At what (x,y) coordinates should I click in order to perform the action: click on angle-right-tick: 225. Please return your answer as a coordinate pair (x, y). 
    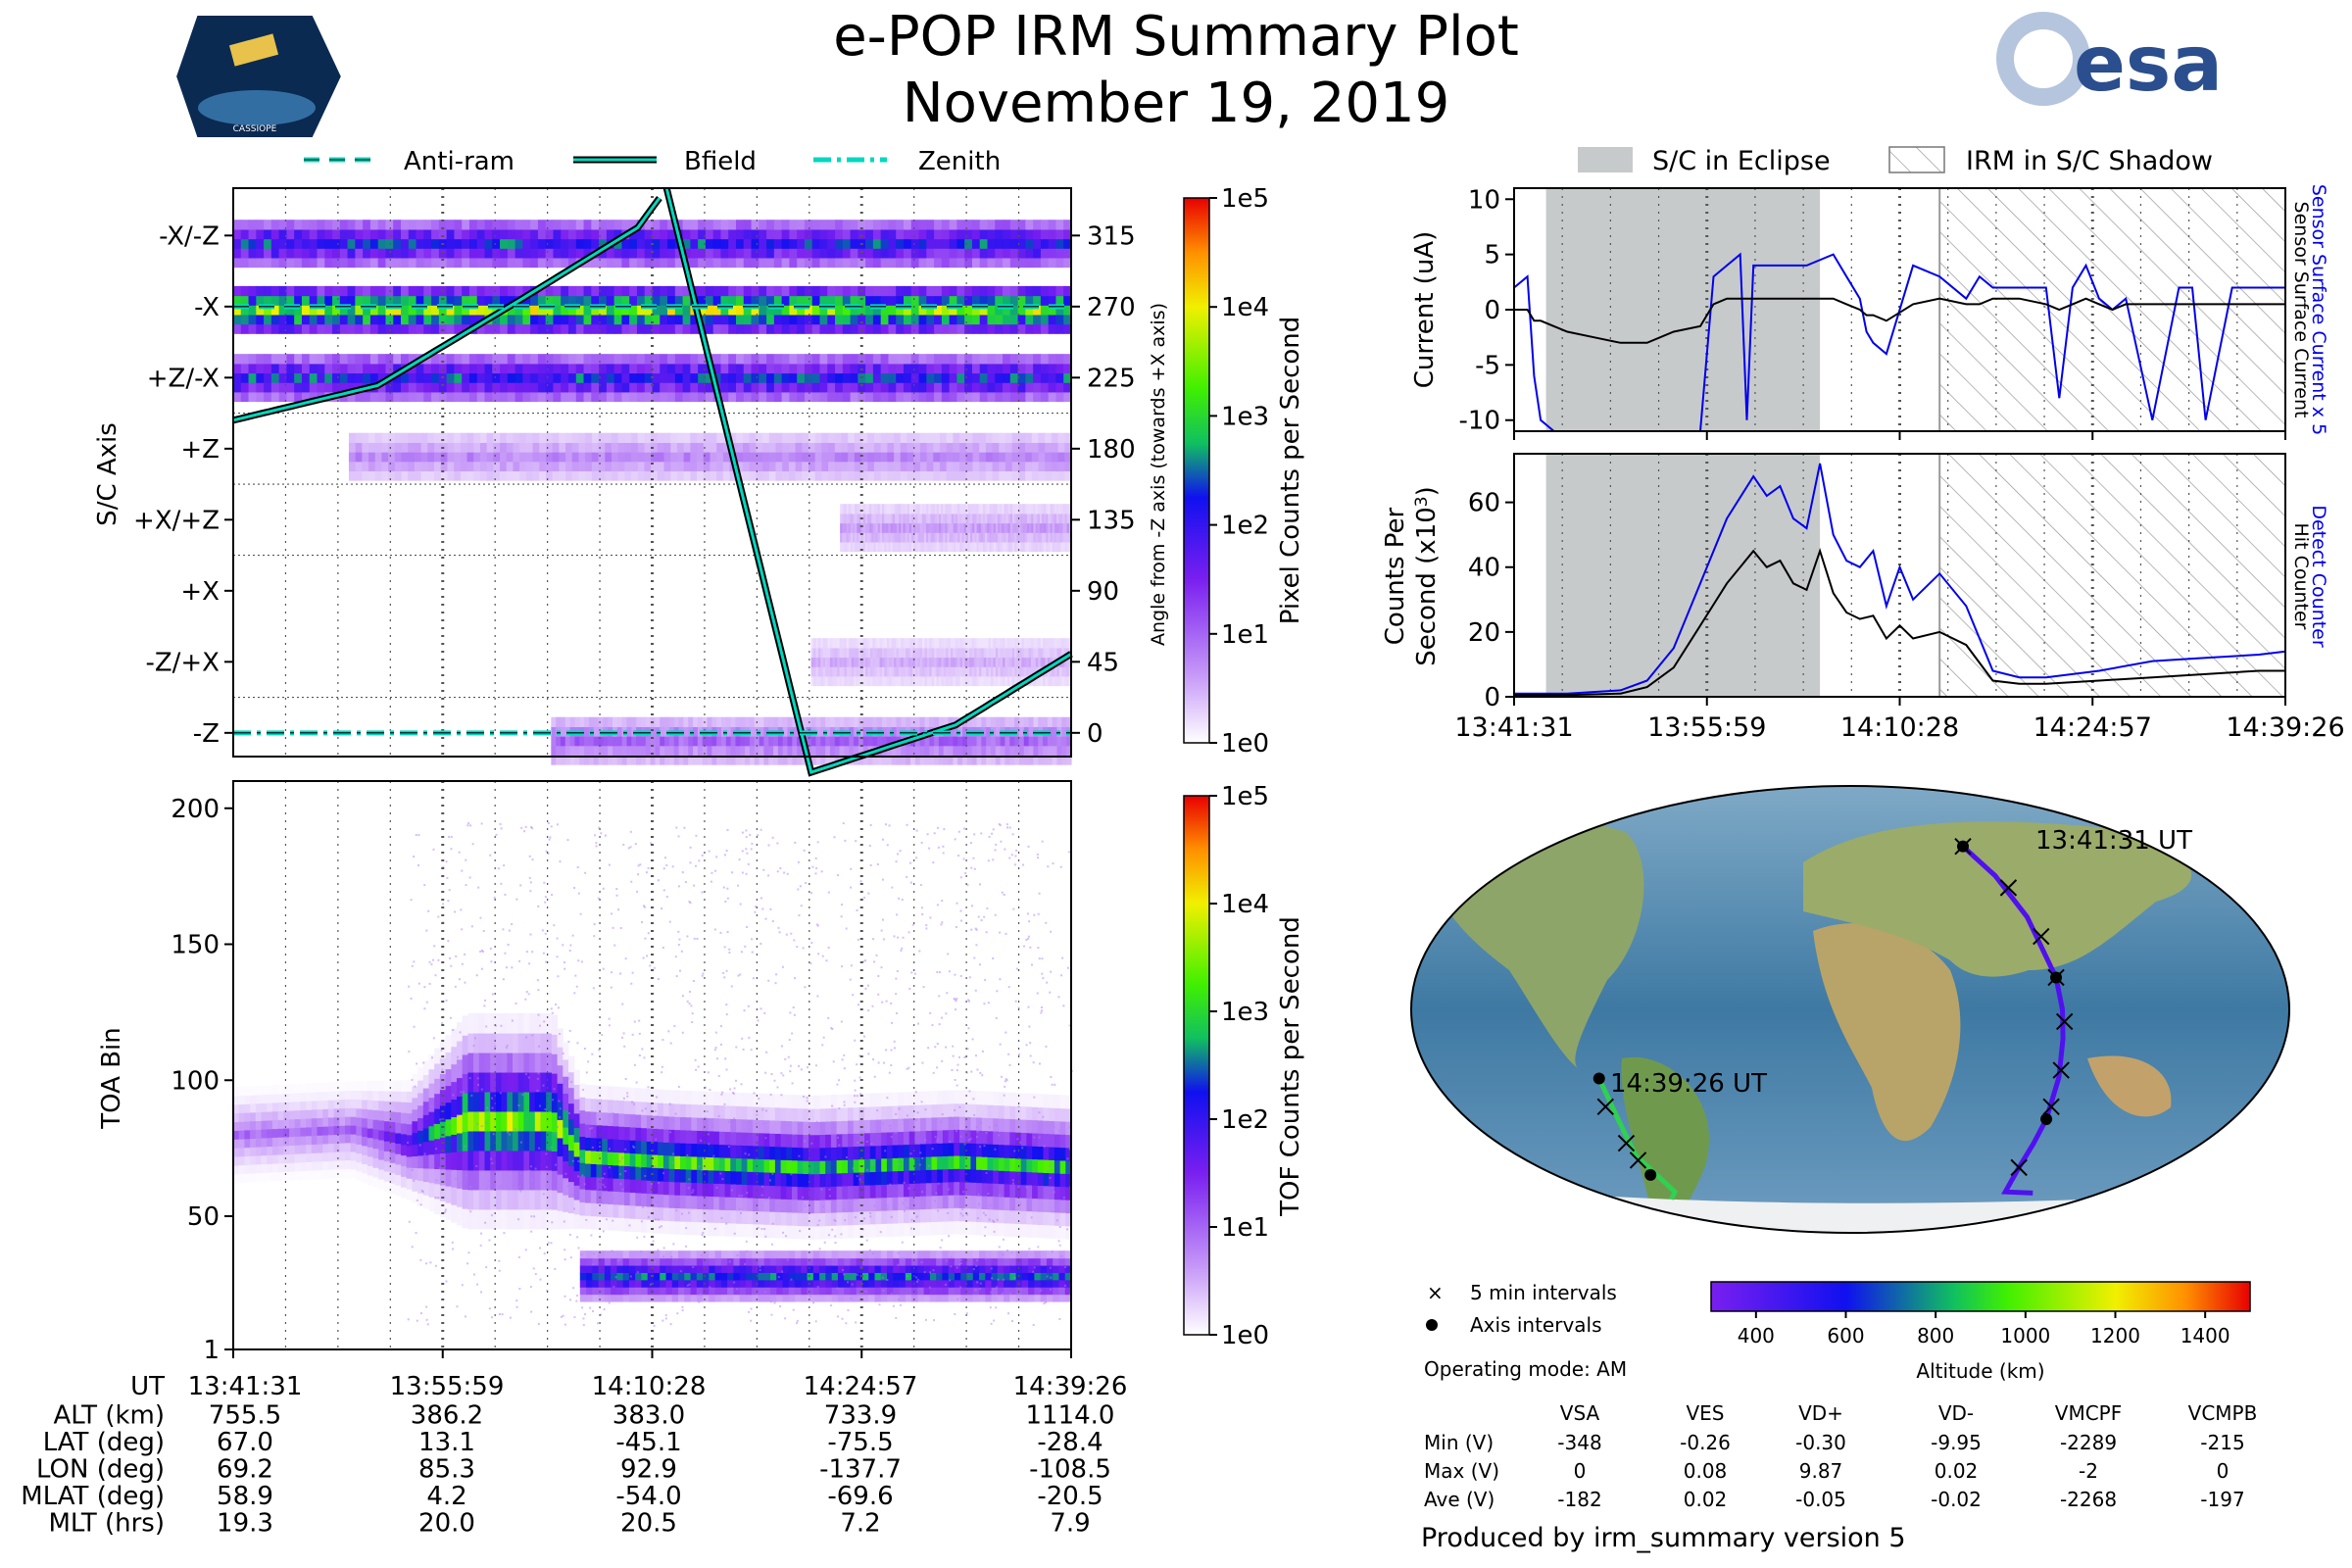
    Looking at the image, I should click on (1111, 378).